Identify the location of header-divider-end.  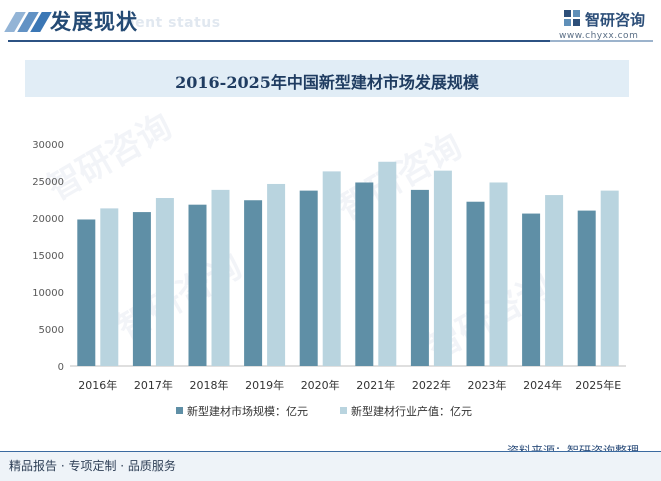
(601, 41).